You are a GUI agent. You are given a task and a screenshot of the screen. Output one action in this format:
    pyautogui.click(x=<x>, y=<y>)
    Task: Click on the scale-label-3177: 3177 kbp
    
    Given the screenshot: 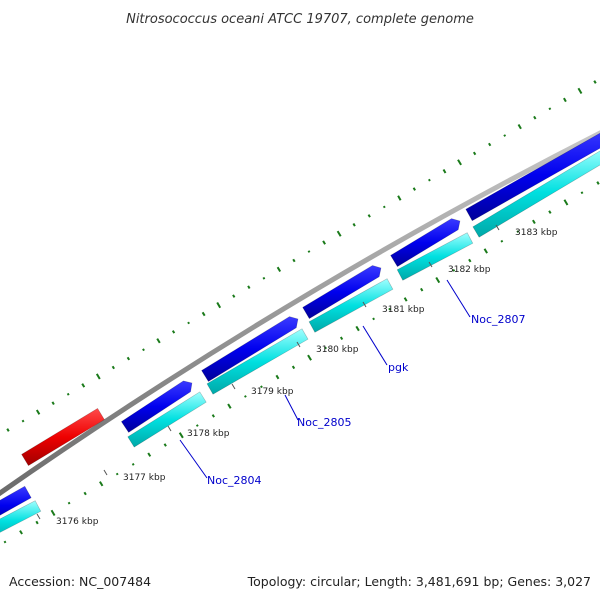 What is the action you would take?
    pyautogui.click(x=144, y=478)
    